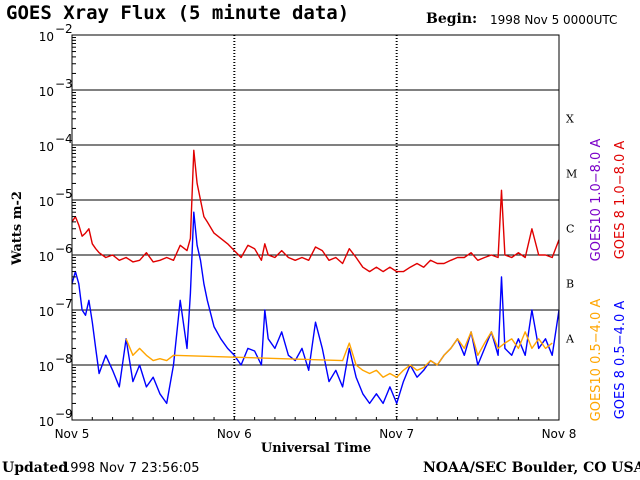 Image resolution: width=640 pixels, height=480 pixels. I want to click on legend-entry: GOES10 0.5−4.0 A, so click(596, 360).